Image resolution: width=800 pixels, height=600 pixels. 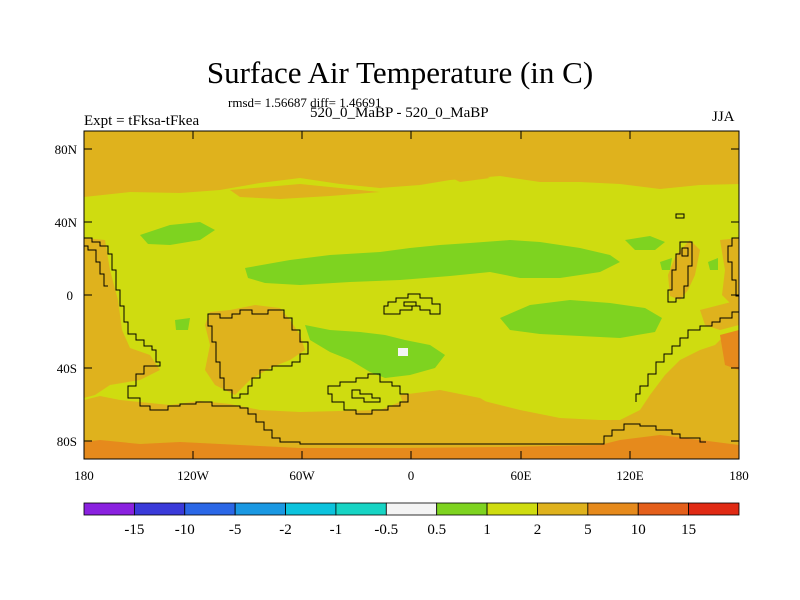 I want to click on coastline-west-continent-inner, so click(x=96, y=266).